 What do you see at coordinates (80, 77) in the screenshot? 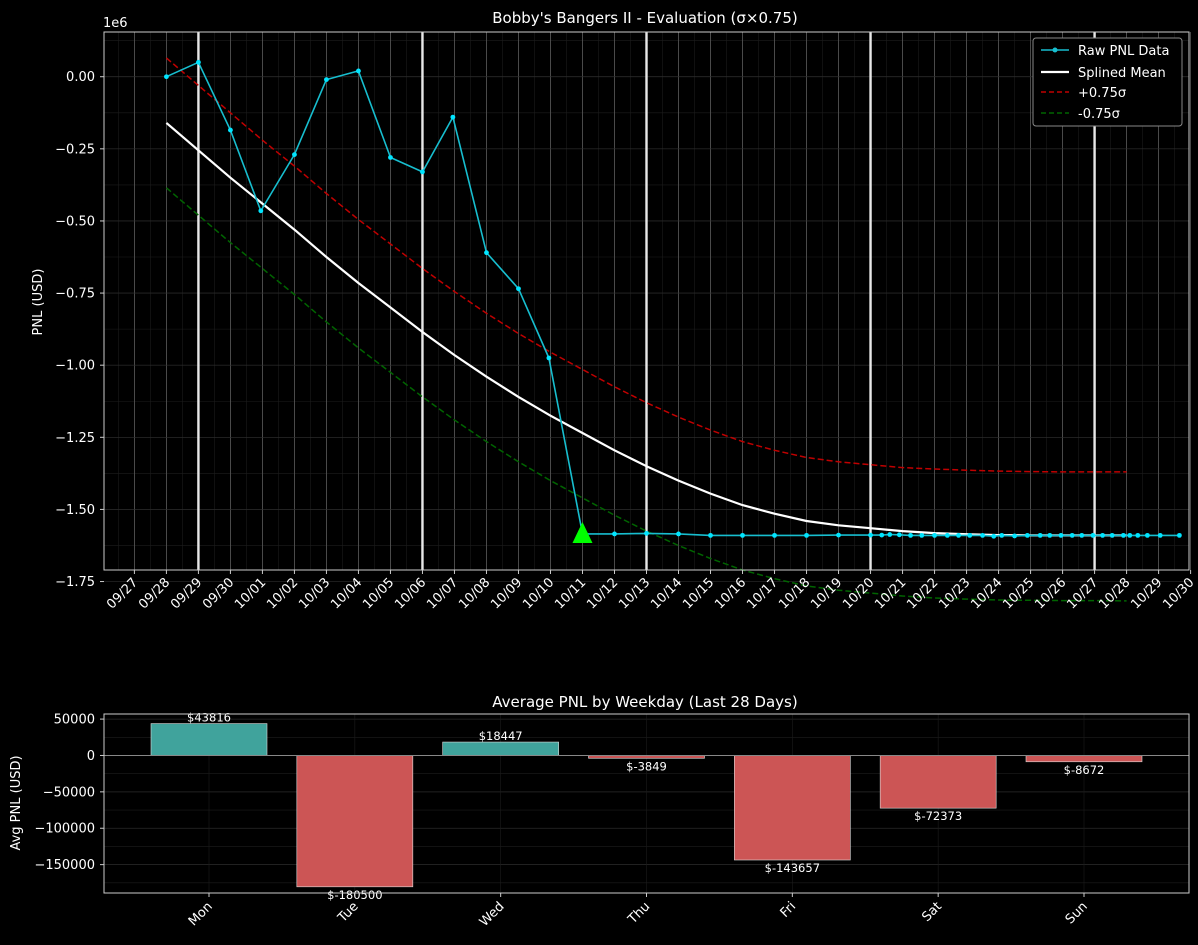
I see `y-tick-label: 0.00` at bounding box center [80, 77].